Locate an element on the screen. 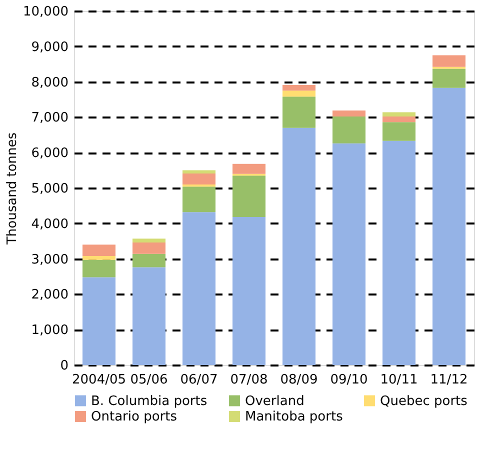 Image resolution: width=485 pixels, height=449 pixels. y-tick-label: 4,000 is located at coordinates (49, 224).